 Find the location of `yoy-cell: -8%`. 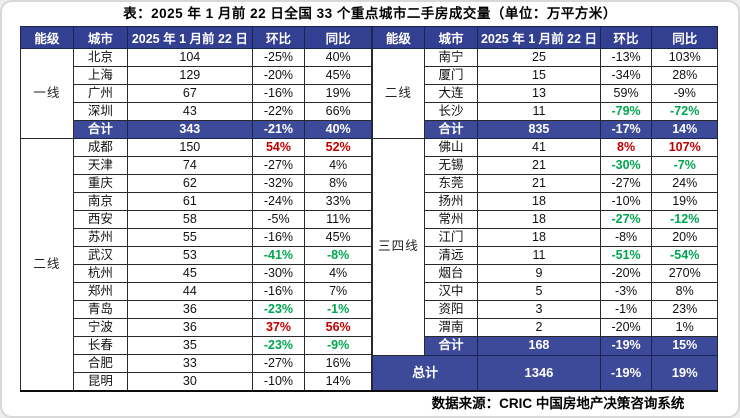

yoy-cell: -8% is located at coordinates (338, 255).